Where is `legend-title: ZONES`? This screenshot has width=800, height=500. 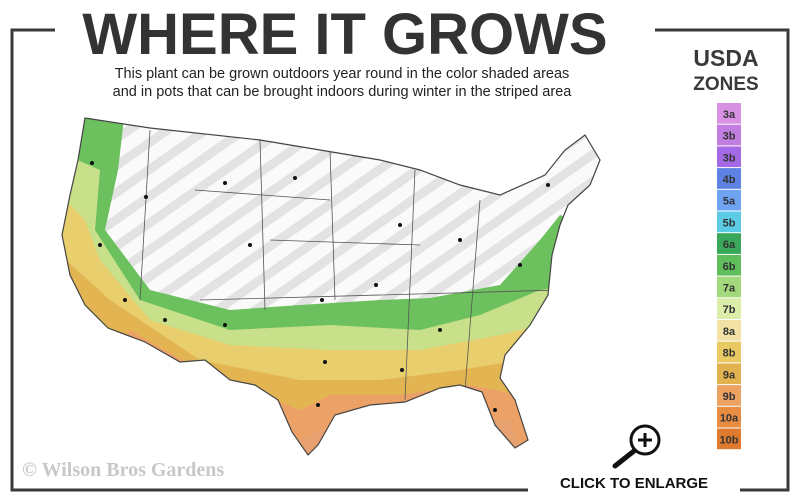 legend-title: ZONES is located at coordinates (725, 84).